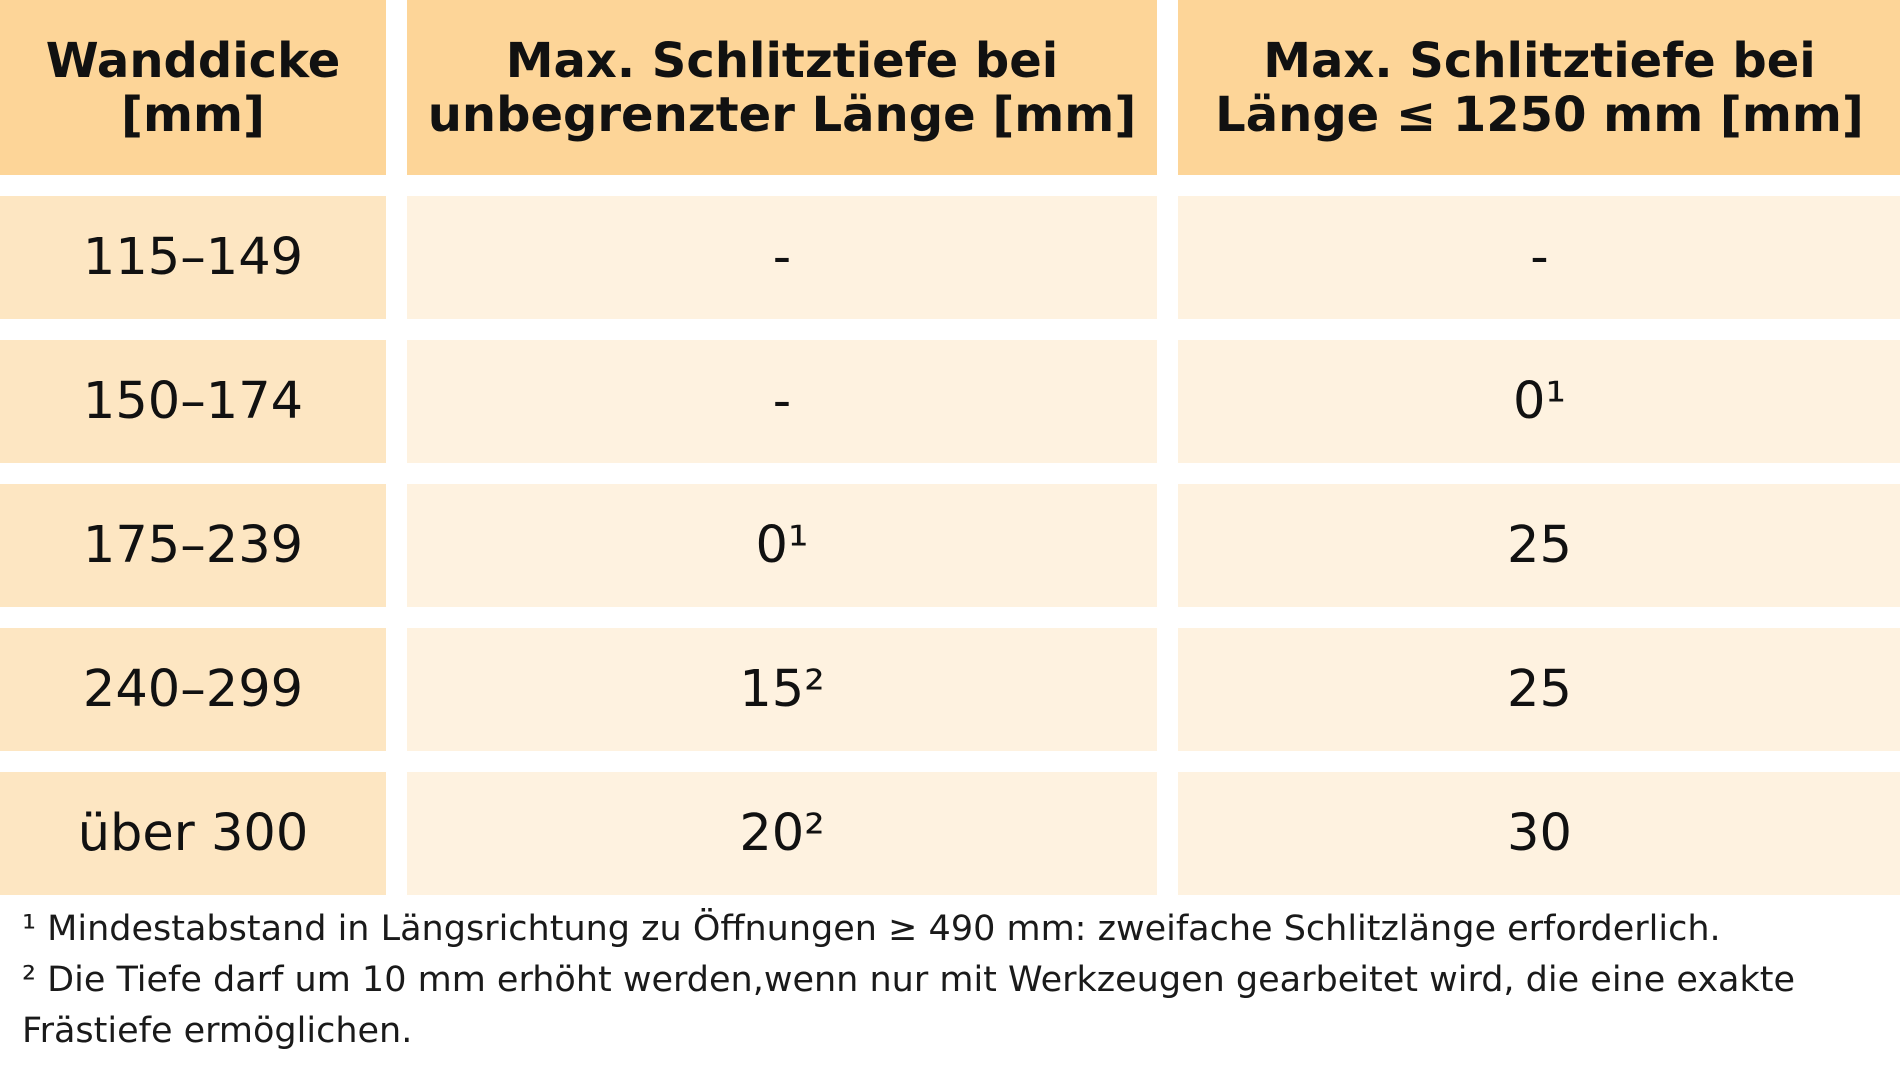 This screenshot has width=1900, height=1080. I want to click on header-wall-thickness: Wanddicke [mm], so click(193, 87).